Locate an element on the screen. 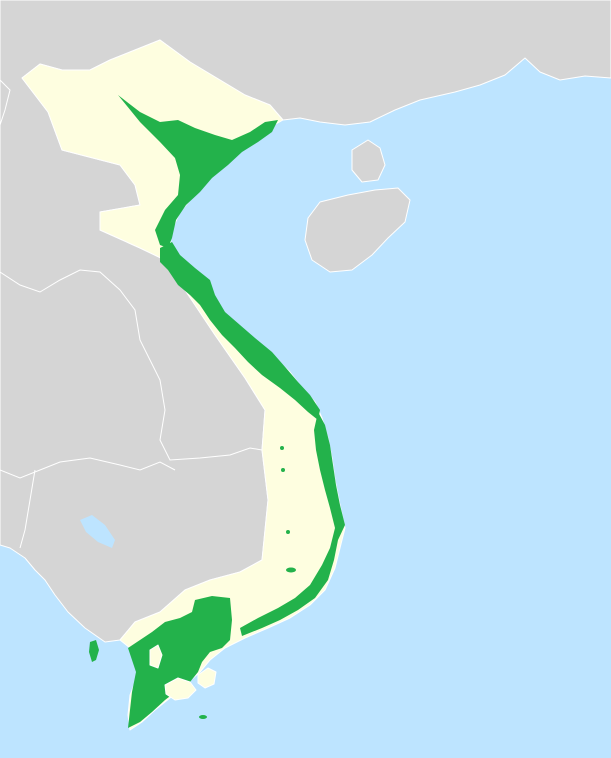 Image resolution: width=611 pixels, height=758 pixels. red-river-delta-region is located at coordinates (198, 171).